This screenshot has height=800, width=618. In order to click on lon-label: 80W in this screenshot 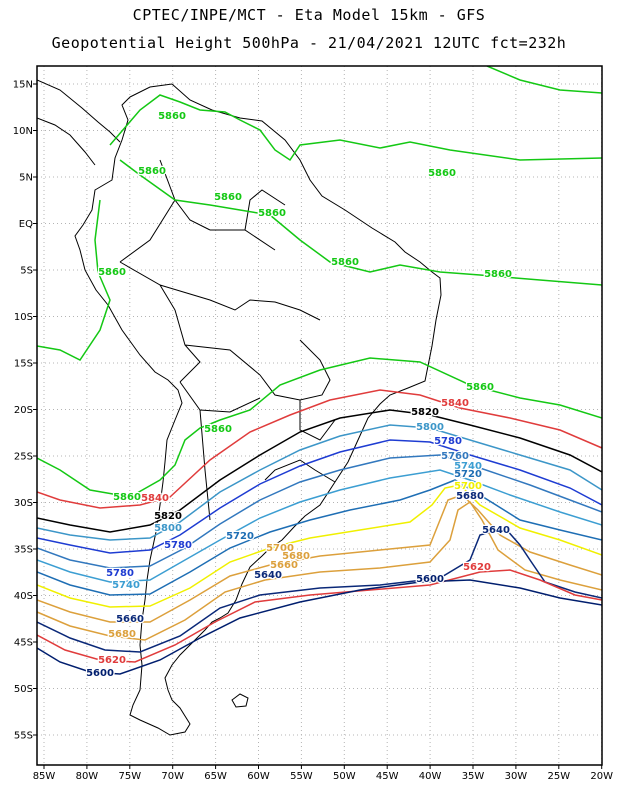, I will do `click(87, 776)`.